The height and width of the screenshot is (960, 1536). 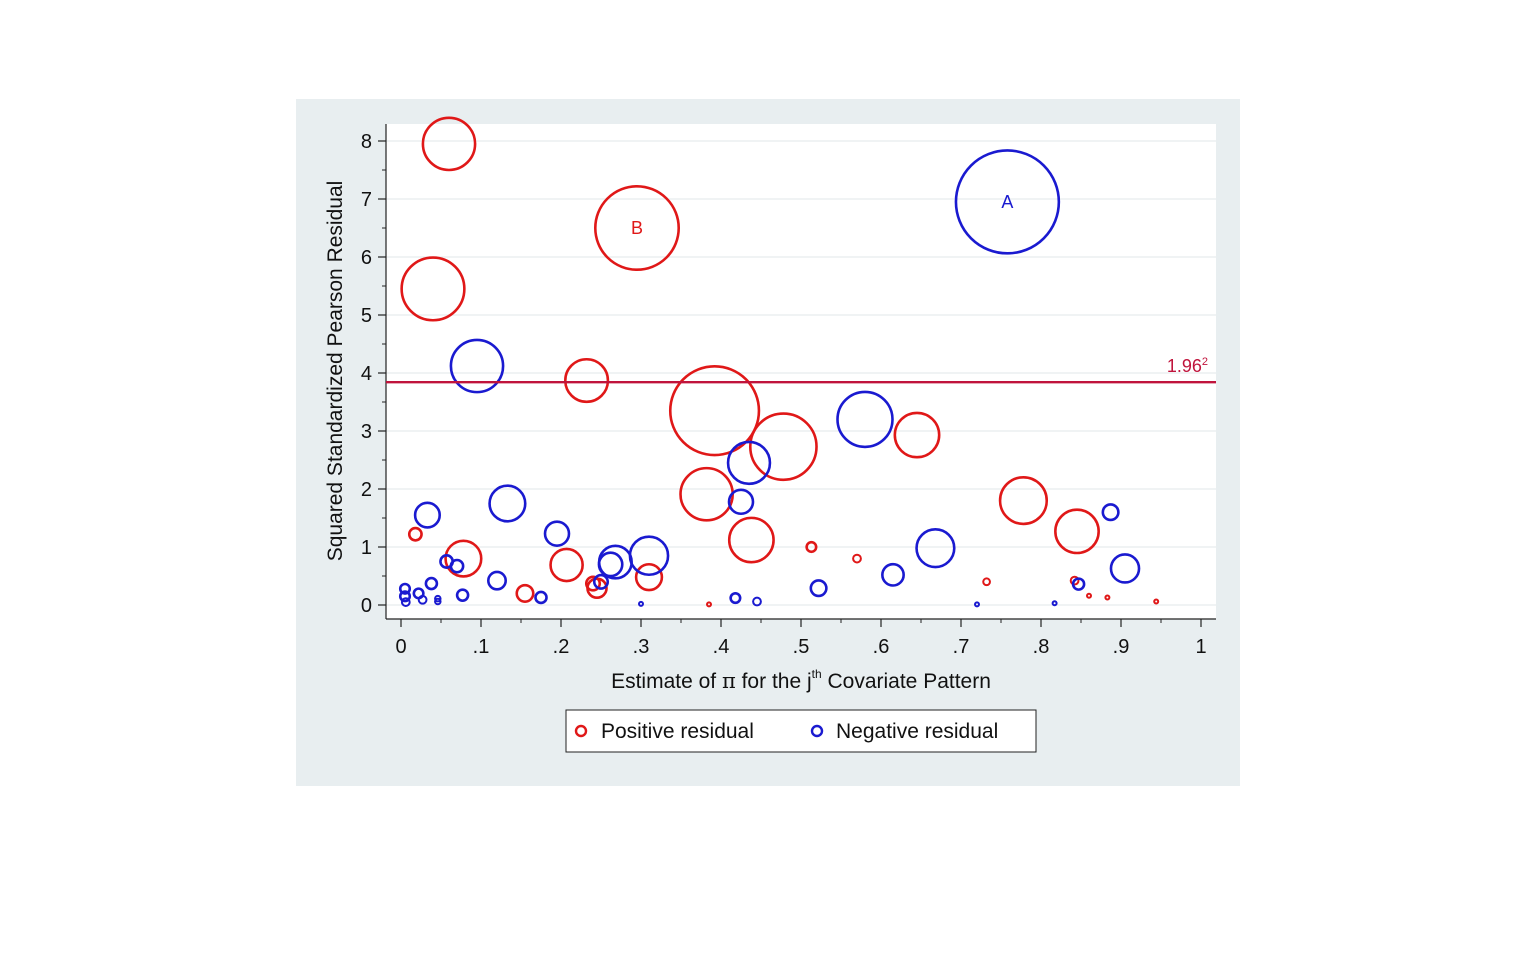 What do you see at coordinates (774, 681) in the screenshot?
I see `x-axis-title-mid: for the j` at bounding box center [774, 681].